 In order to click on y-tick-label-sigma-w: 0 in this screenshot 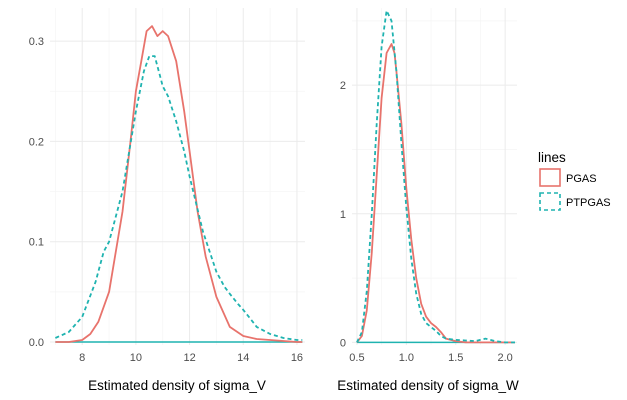, I will do `click(343, 343)`.